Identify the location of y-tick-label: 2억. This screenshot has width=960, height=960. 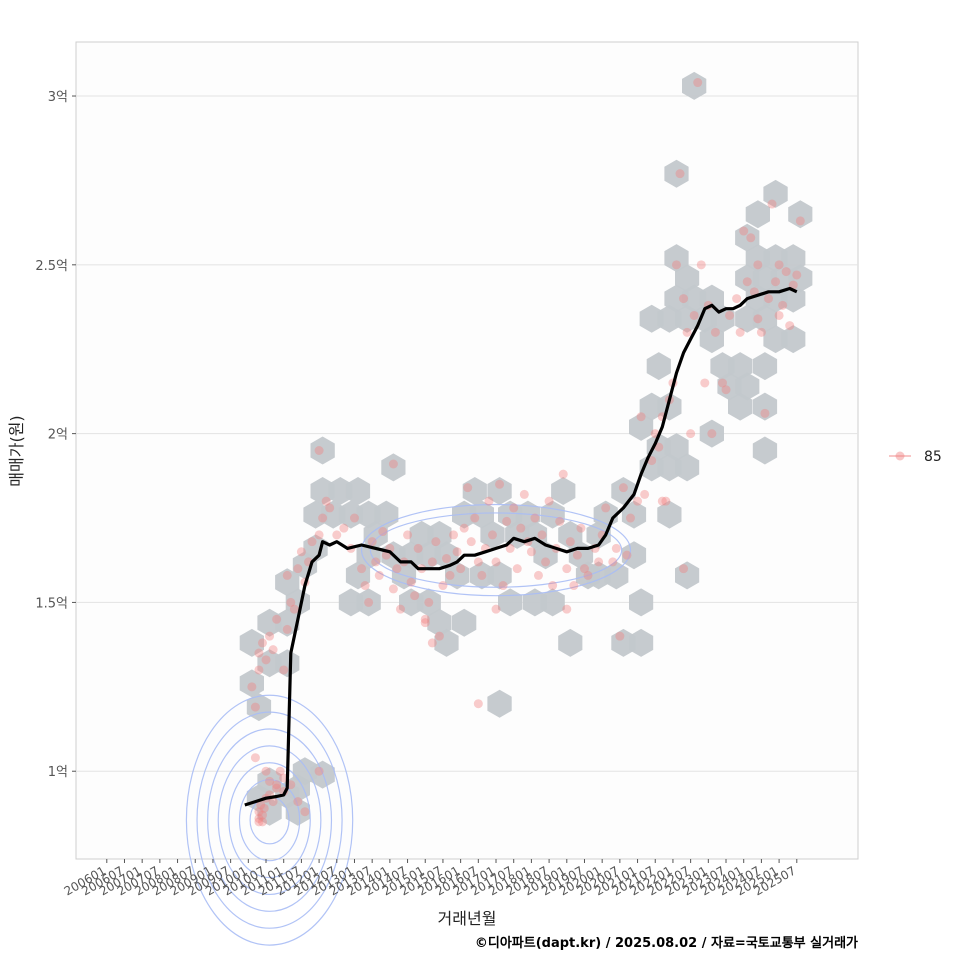
(58, 435).